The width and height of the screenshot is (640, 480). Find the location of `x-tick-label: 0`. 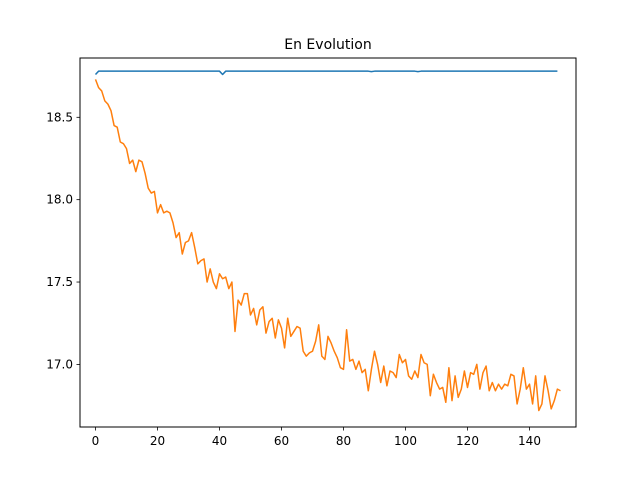

x-tick-label: 0 is located at coordinates (96, 441).